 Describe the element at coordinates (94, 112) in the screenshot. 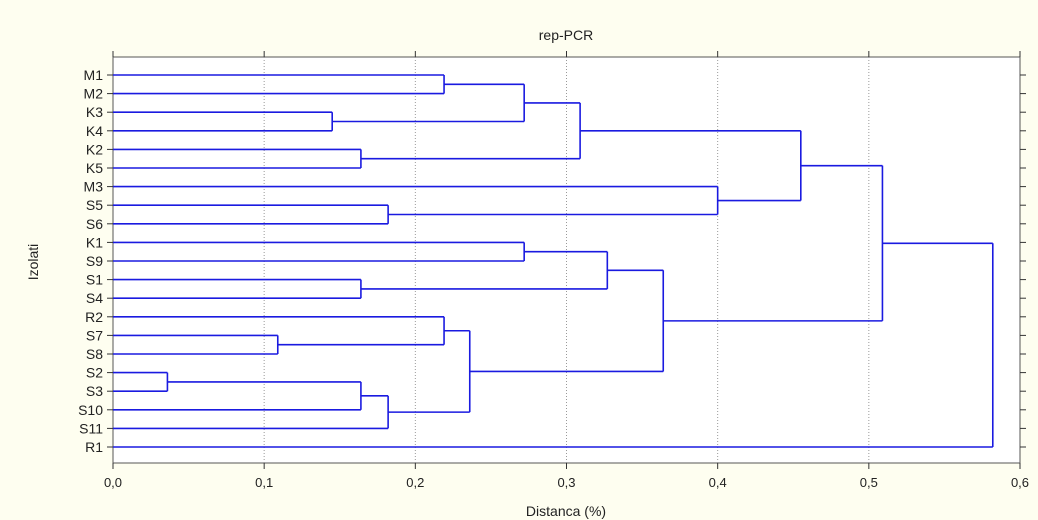

I see `leaf-label: K3` at that location.